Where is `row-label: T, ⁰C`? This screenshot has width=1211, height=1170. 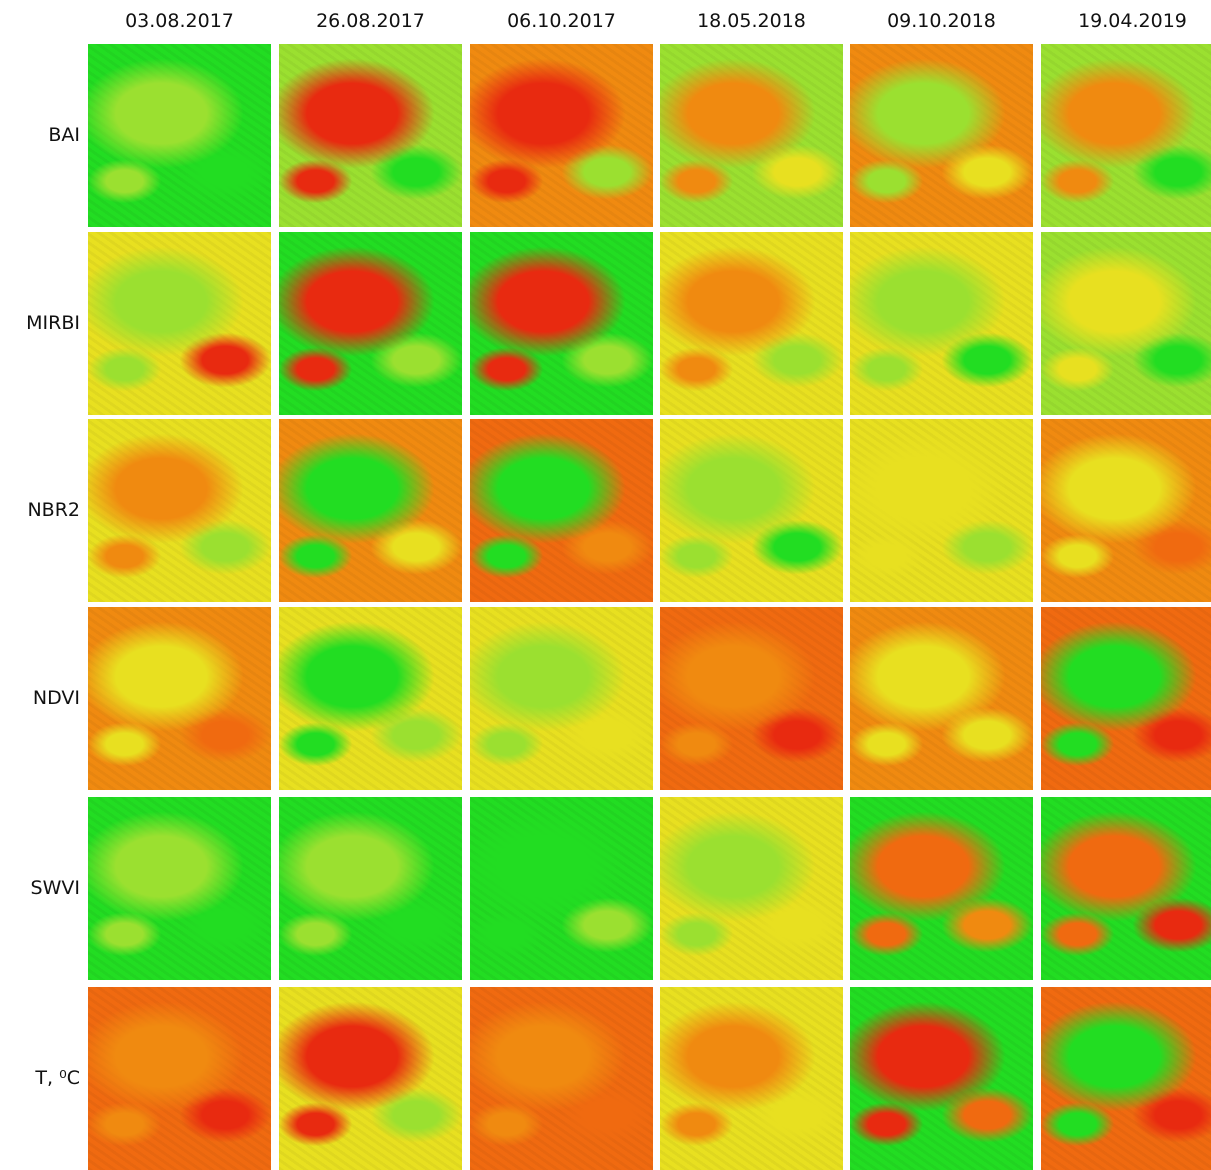
row-label: T, ⁰C is located at coordinates (57, 1078).